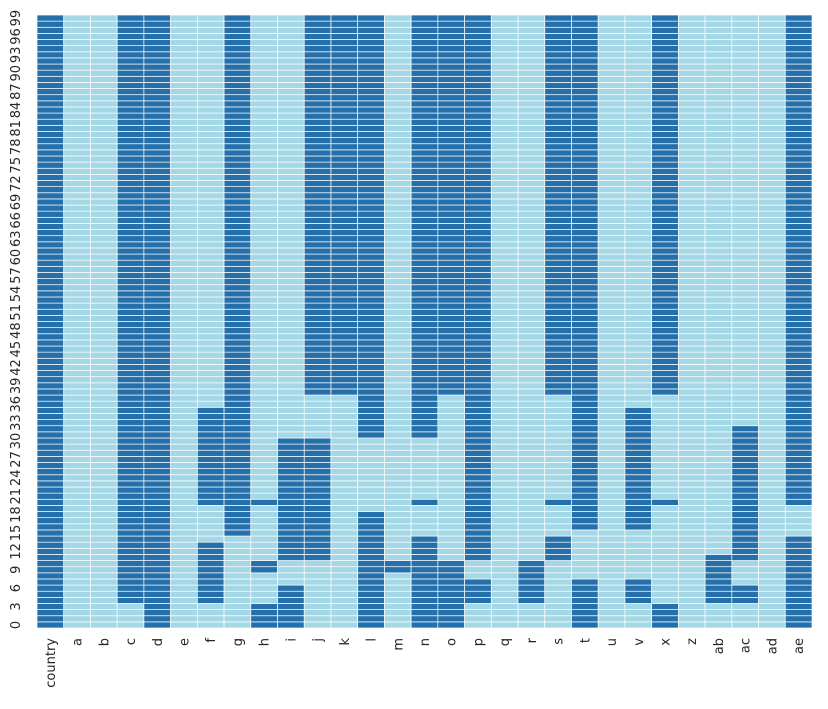 Image resolution: width=828 pixels, height=709 pixels. Describe the element at coordinates (772, 646) in the screenshot. I see `x-tick-label: ad` at that location.